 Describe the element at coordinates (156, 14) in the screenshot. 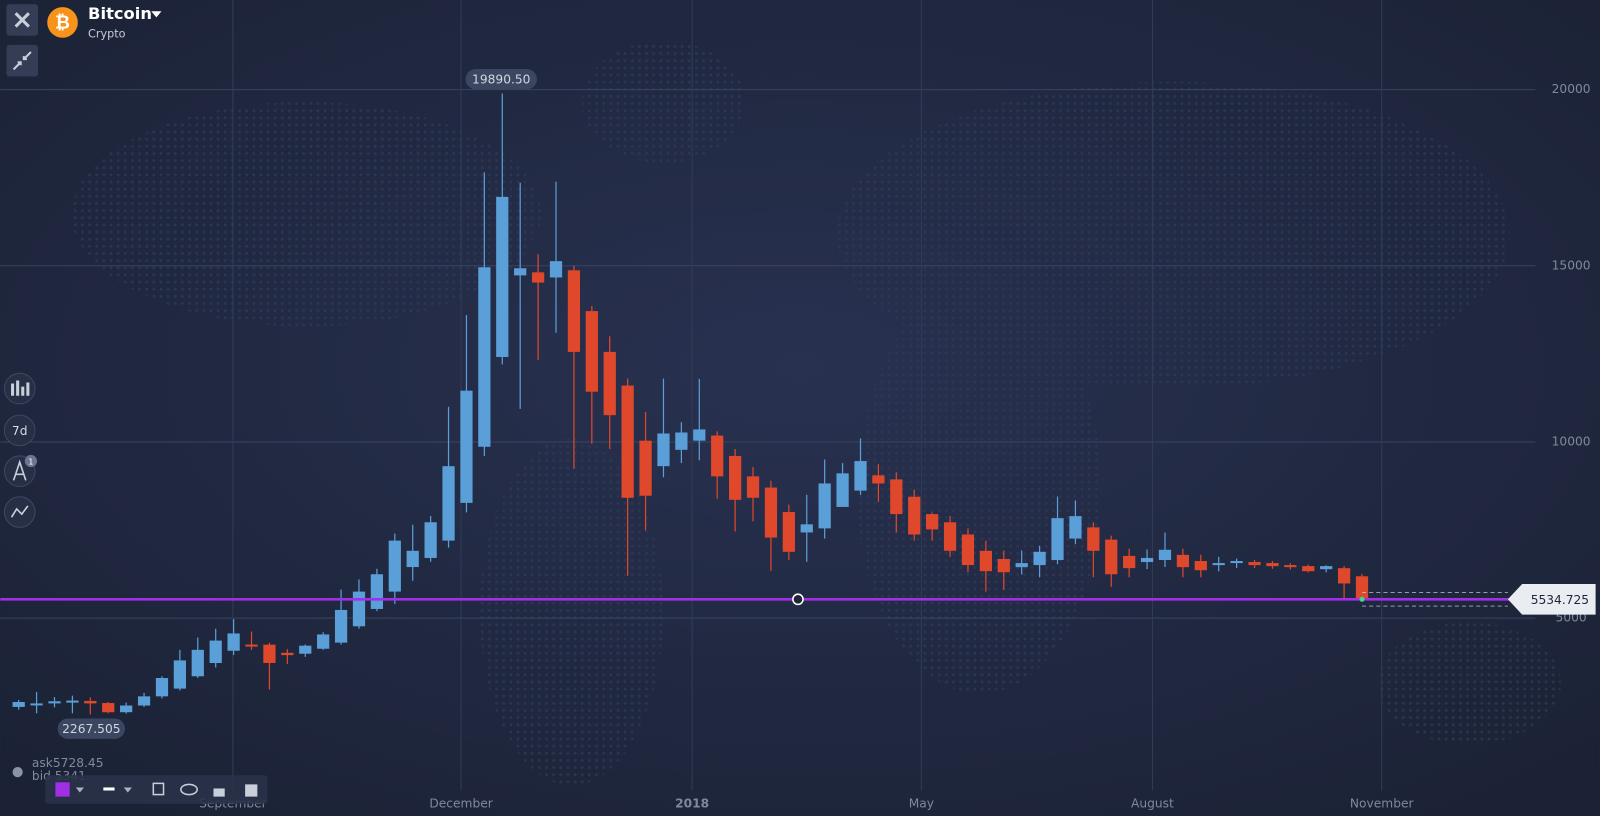

I see `asset-dropdown` at that location.